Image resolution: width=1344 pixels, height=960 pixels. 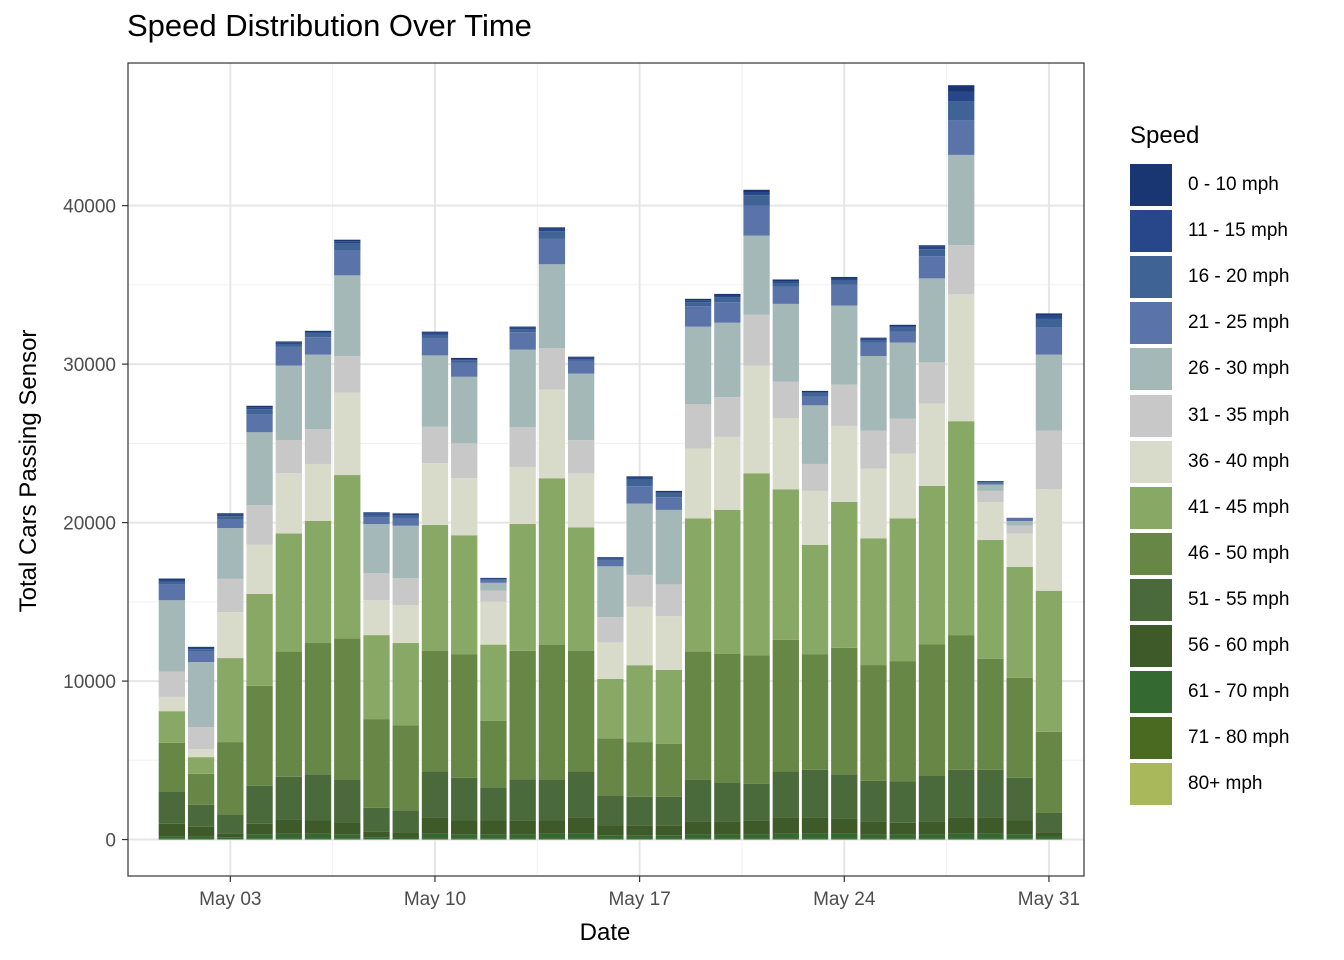 I want to click on x-tick-label: May 31, so click(x=1049, y=899).